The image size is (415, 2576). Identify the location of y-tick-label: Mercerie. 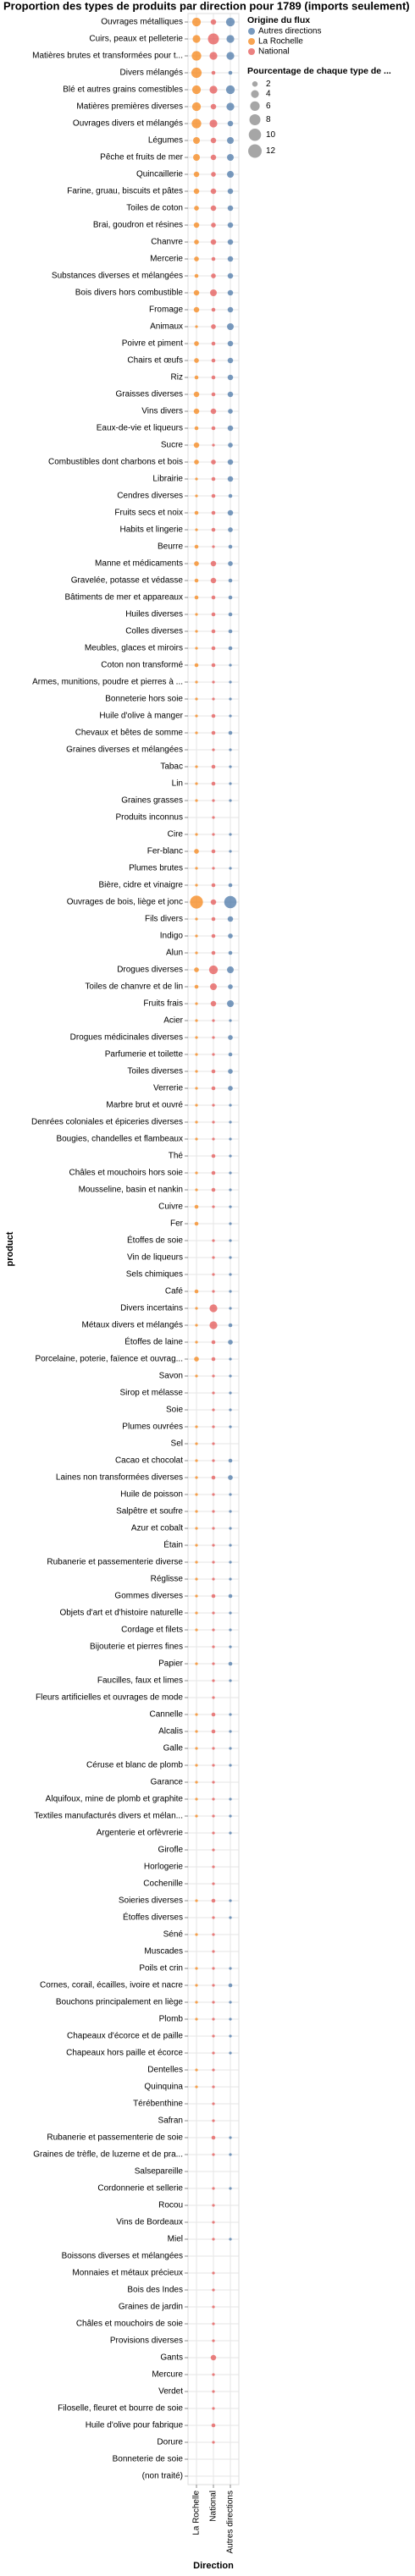
(167, 259).